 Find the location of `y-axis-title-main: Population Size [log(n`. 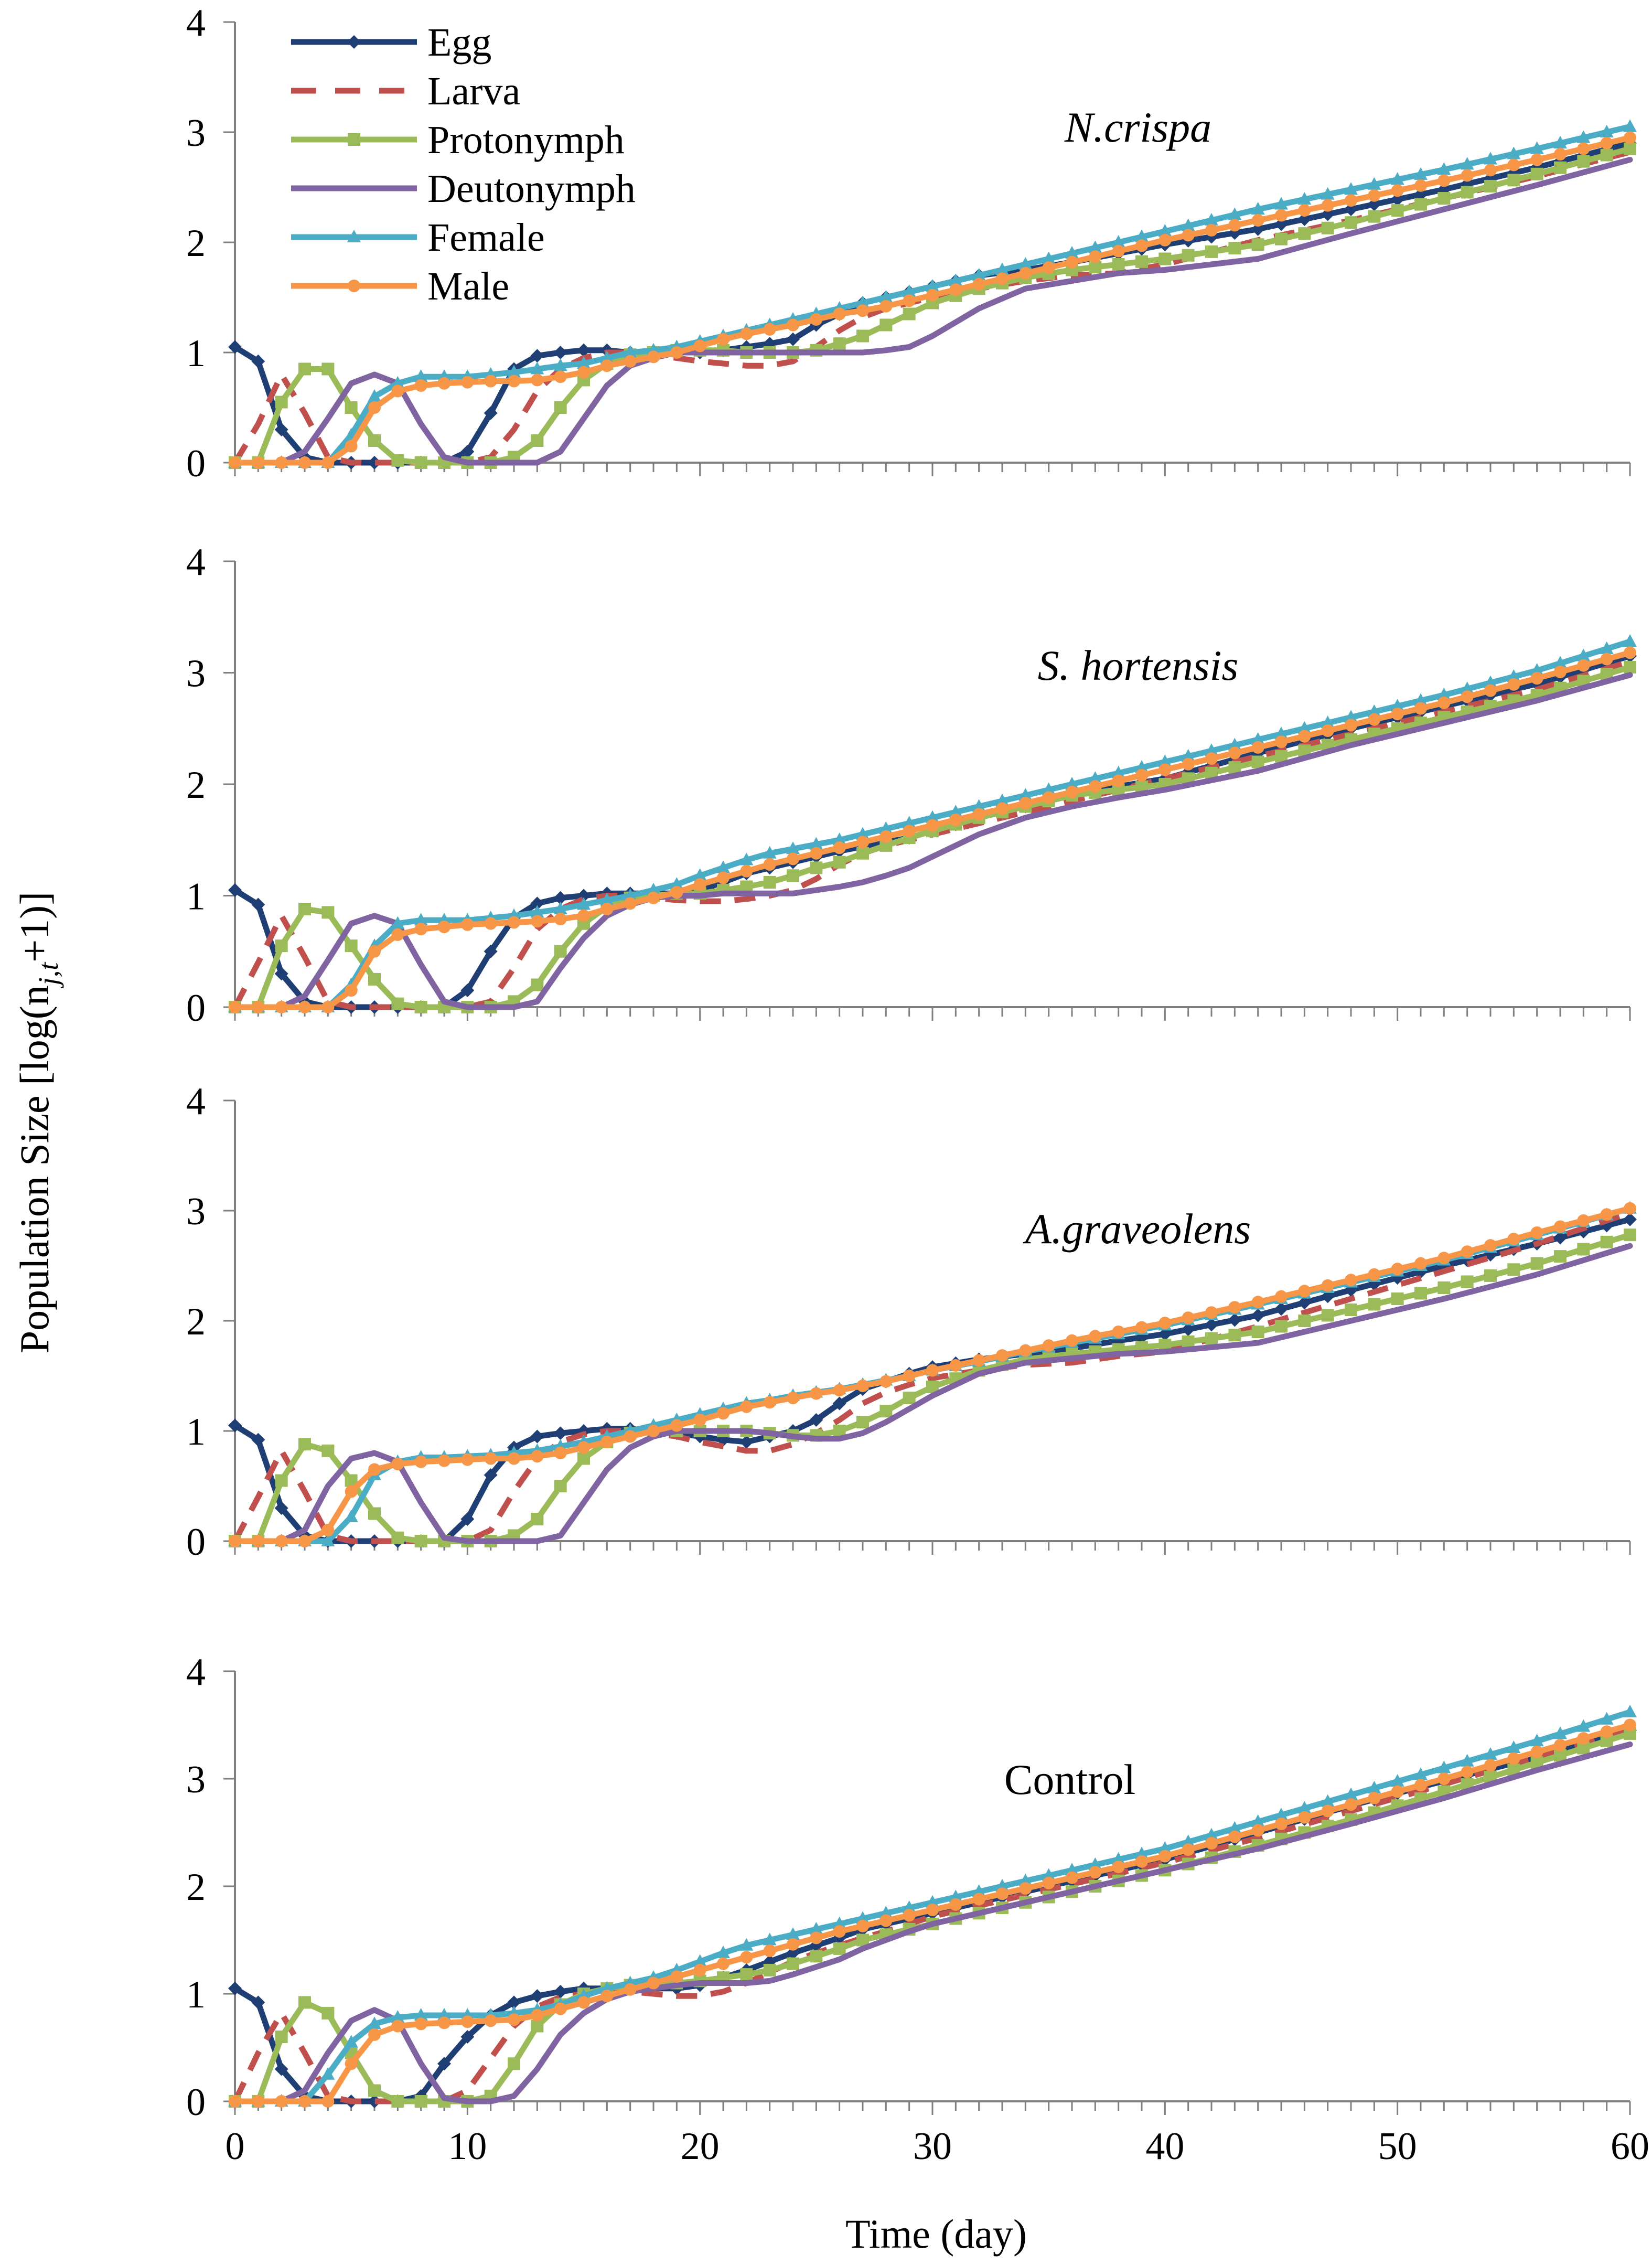

y-axis-title-main: Population Size [log(n is located at coordinates (35, 1169).